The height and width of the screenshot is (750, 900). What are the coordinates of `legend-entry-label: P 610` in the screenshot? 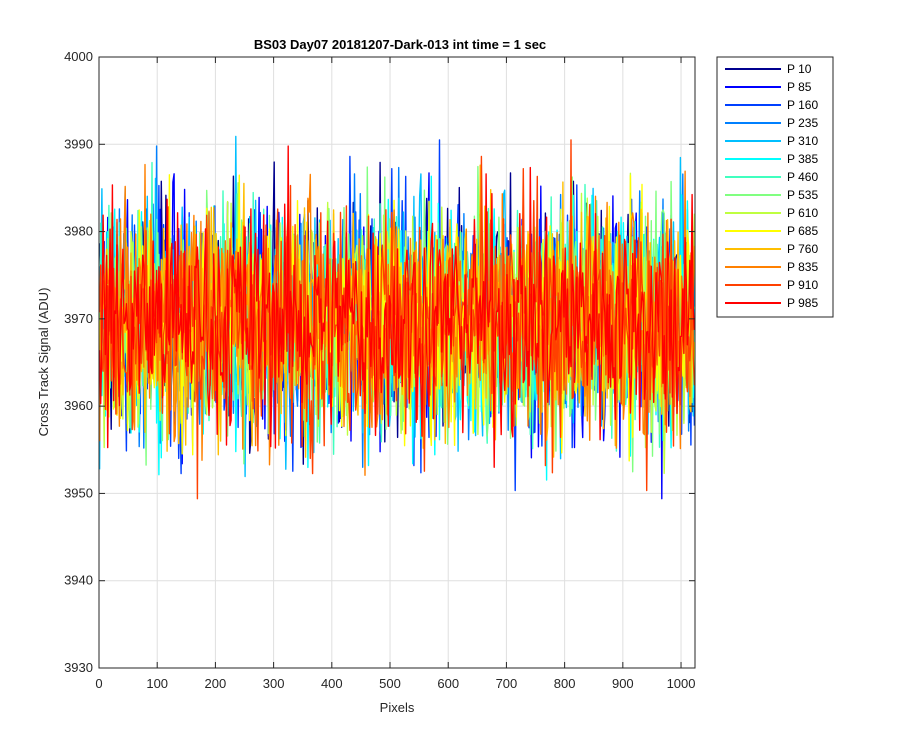 It's located at (802, 213).